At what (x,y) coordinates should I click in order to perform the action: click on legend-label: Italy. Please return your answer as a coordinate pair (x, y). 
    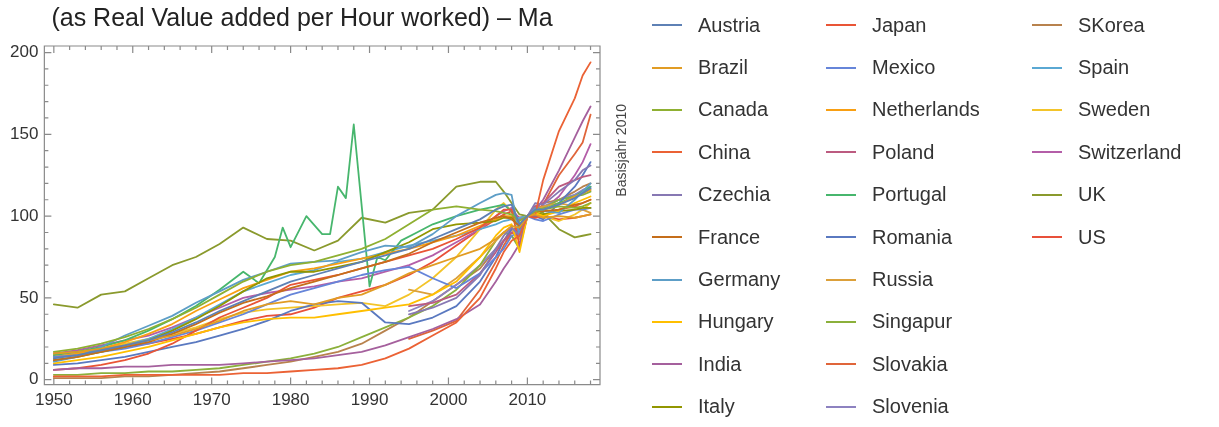
    Looking at the image, I should click on (716, 407).